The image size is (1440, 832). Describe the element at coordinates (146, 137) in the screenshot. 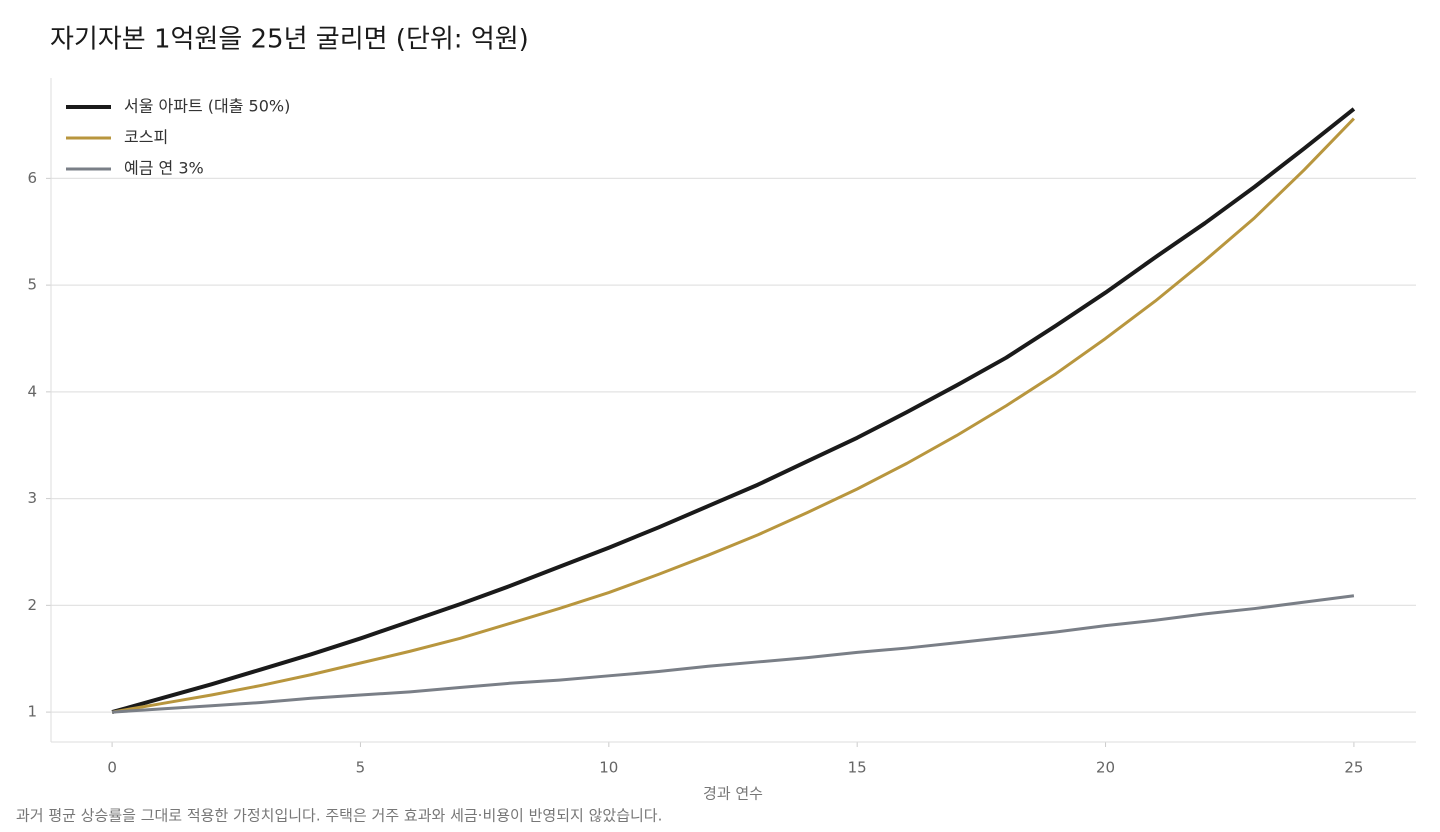

I see `legend-label: 코스피` at that location.